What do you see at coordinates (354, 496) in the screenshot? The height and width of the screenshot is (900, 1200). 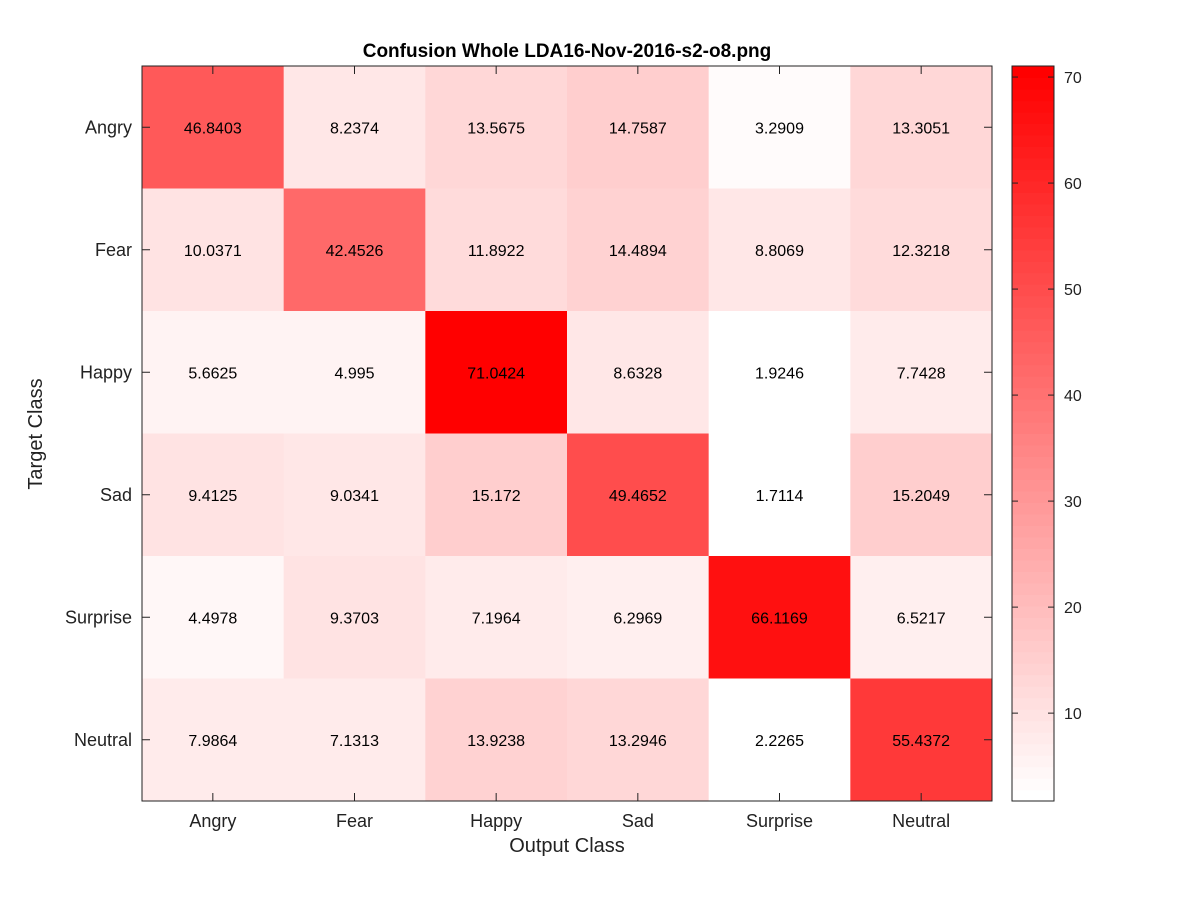 I see `cell-value-label: 9.0341` at bounding box center [354, 496].